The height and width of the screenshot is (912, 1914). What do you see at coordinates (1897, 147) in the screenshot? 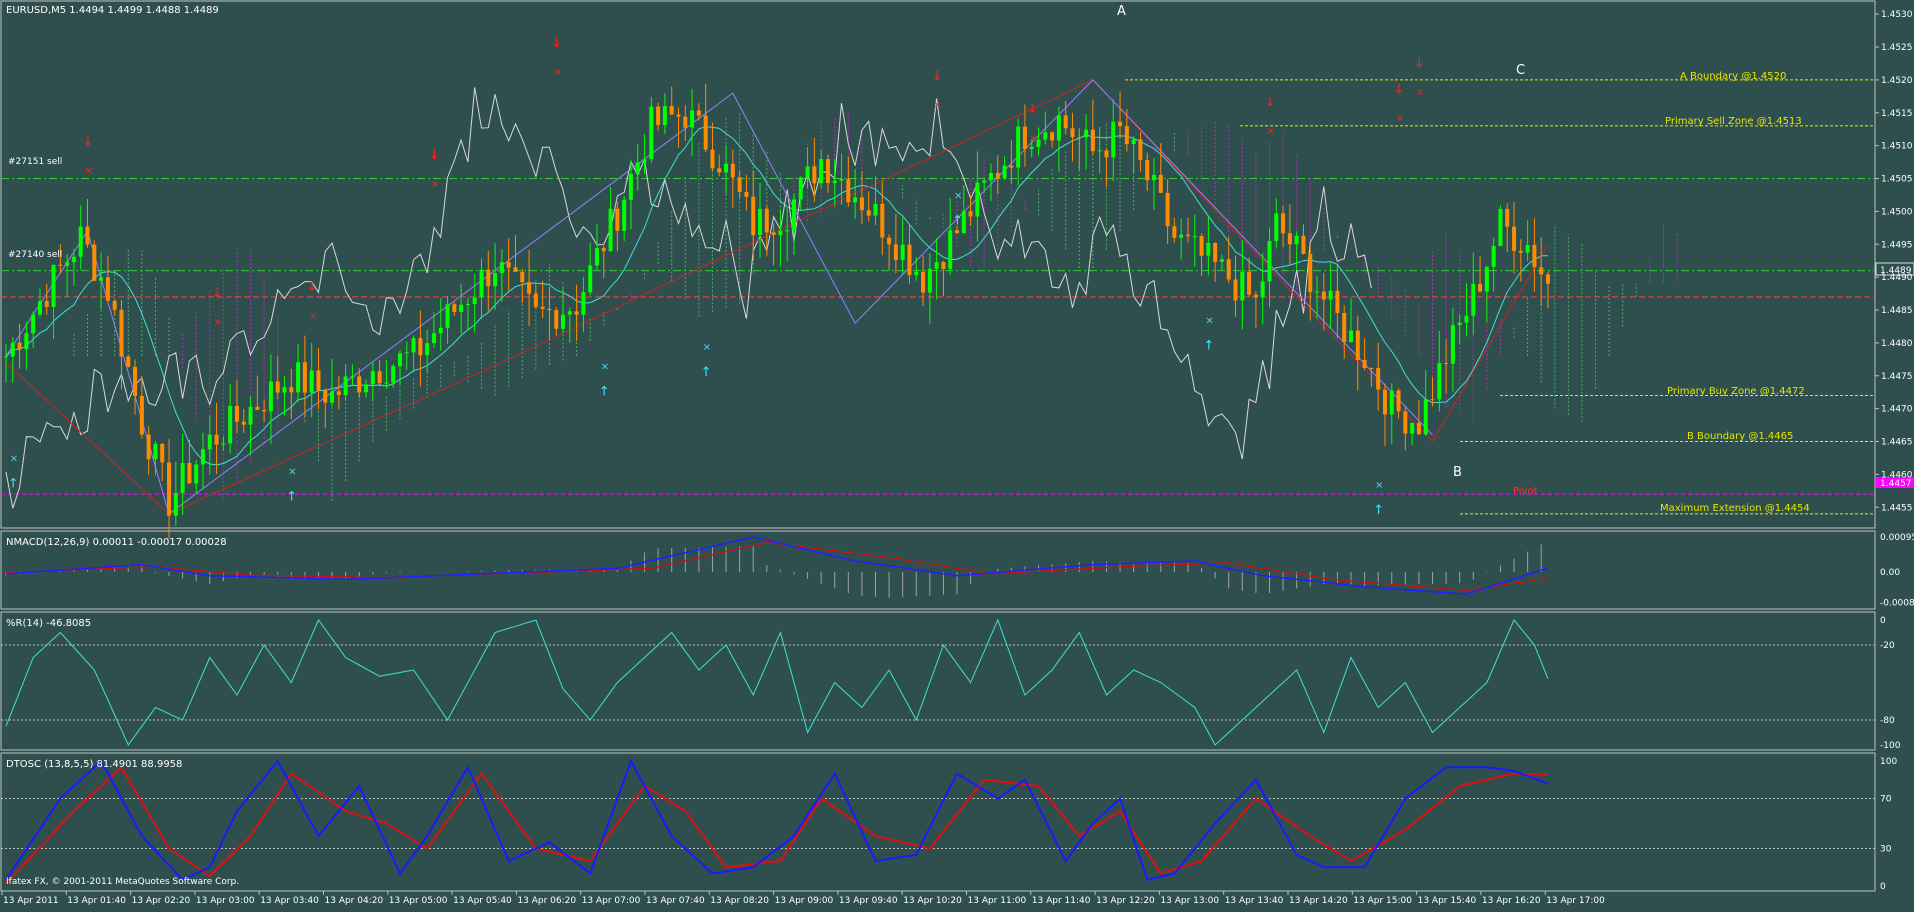
I see `price-tick-label: 1.4510` at bounding box center [1897, 147].